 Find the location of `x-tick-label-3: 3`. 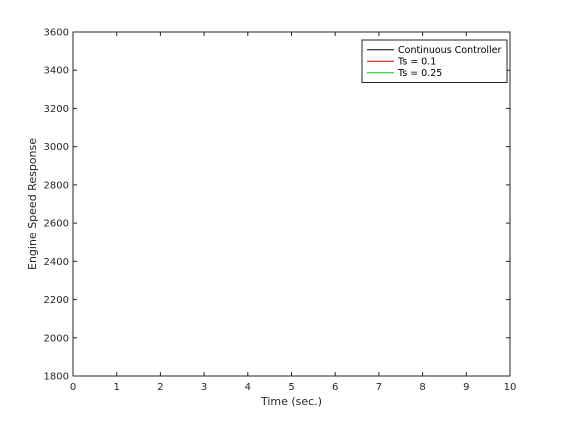

x-tick-label-3: 3 is located at coordinates (204, 387).